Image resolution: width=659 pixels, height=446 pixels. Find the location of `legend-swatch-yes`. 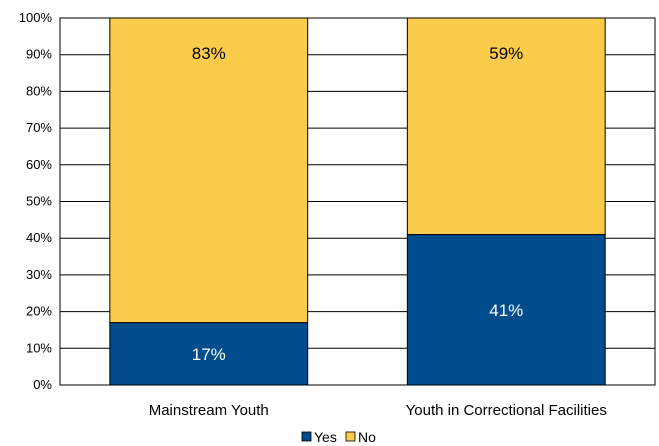

legend-swatch-yes is located at coordinates (306, 436).